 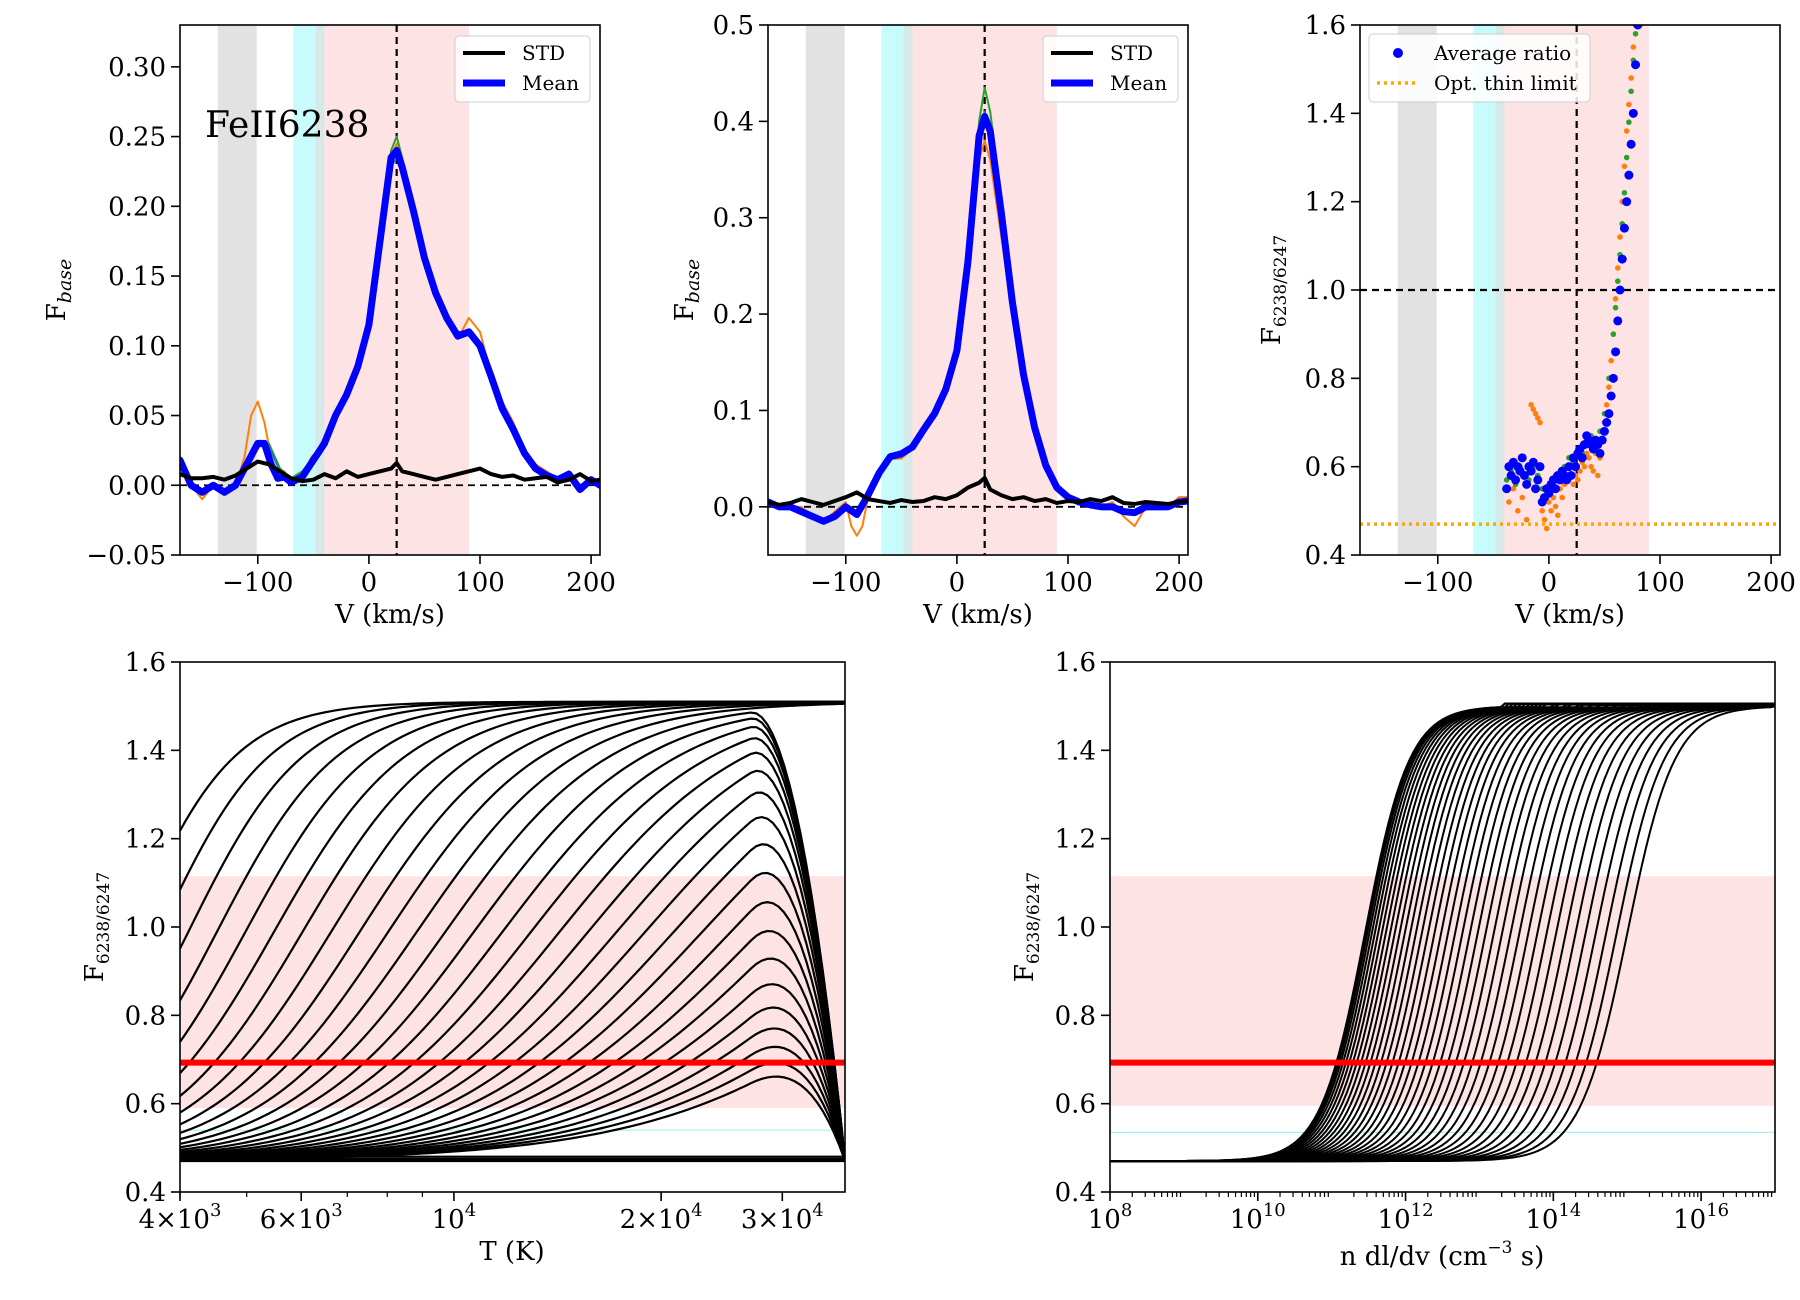 What do you see at coordinates (145, 840) in the screenshot?
I see `y-tick-label: 1.2` at bounding box center [145, 840].